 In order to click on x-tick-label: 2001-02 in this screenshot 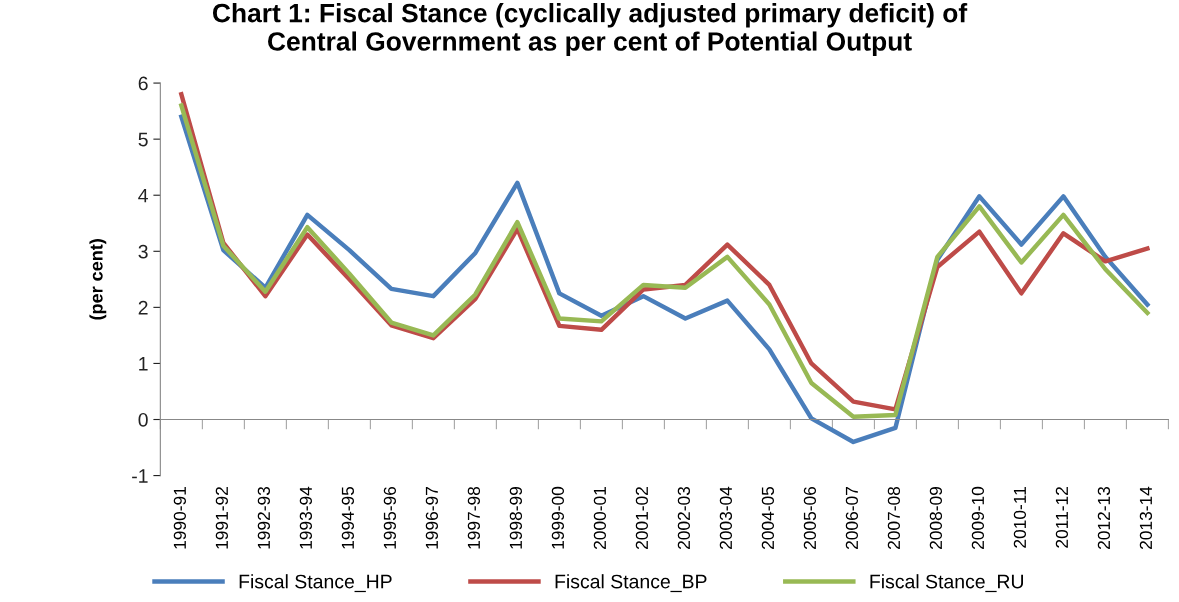, I will do `click(642, 518)`.